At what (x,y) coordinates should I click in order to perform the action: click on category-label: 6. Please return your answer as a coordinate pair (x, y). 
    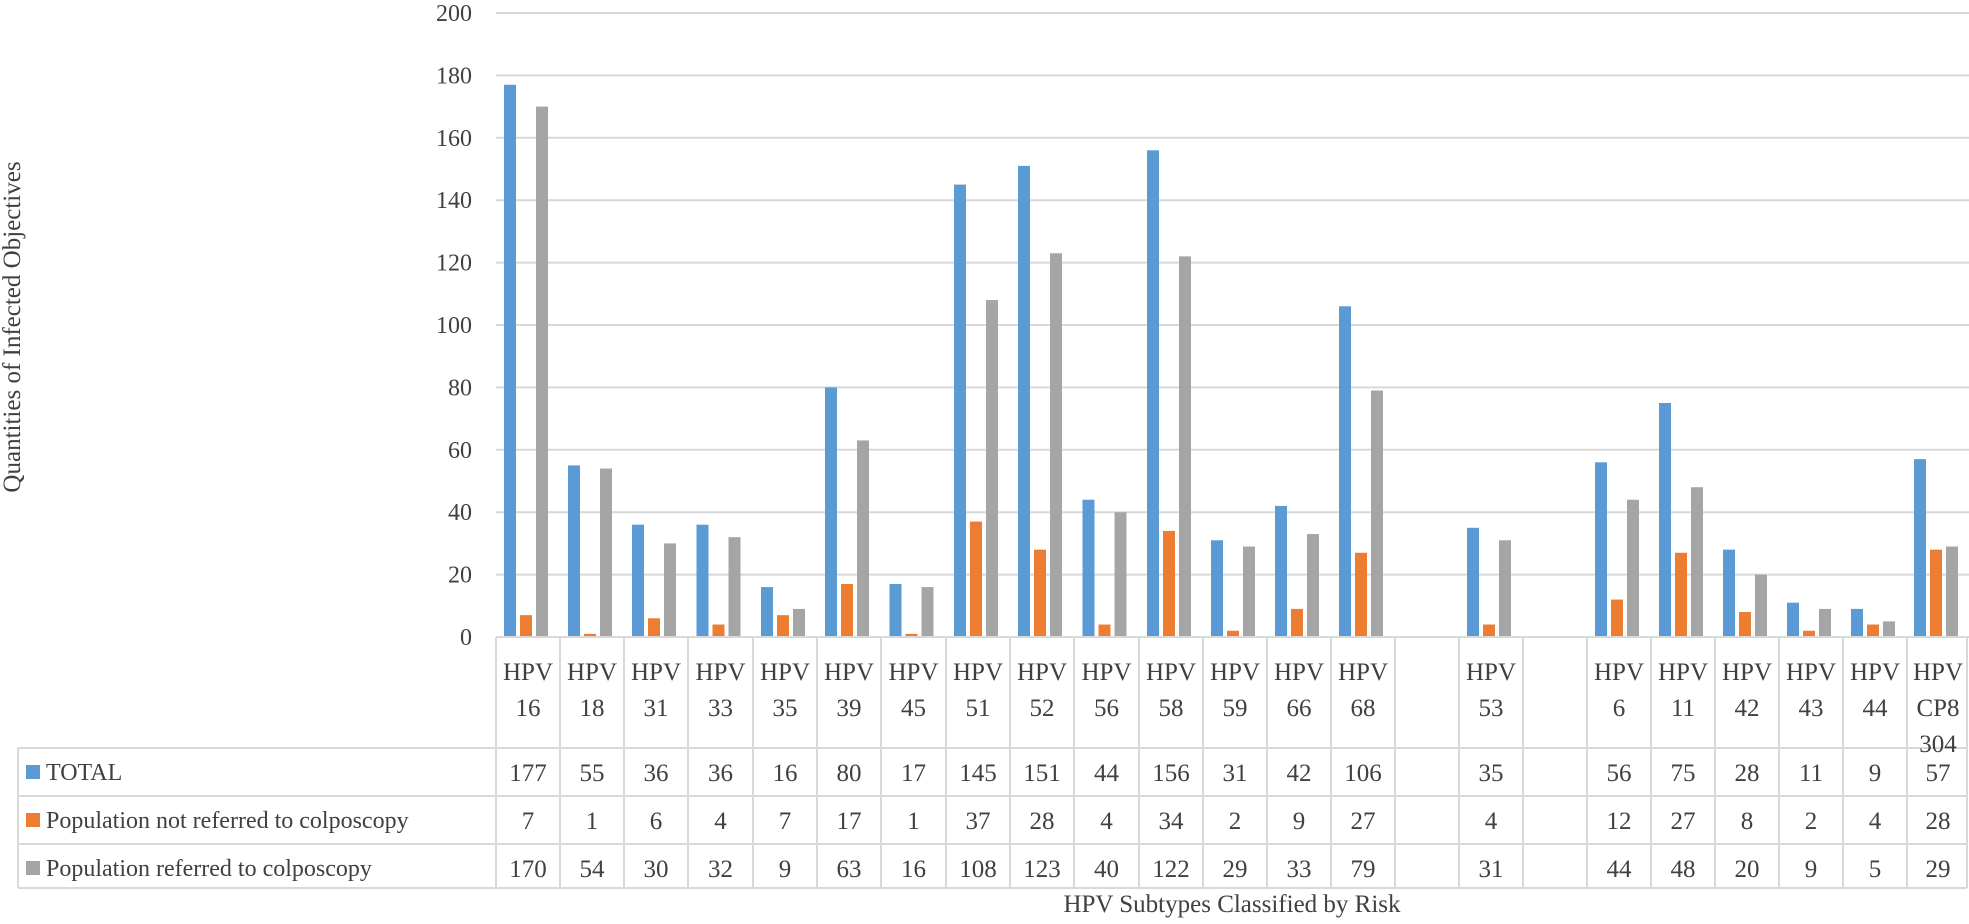
    Looking at the image, I should click on (1619, 708).